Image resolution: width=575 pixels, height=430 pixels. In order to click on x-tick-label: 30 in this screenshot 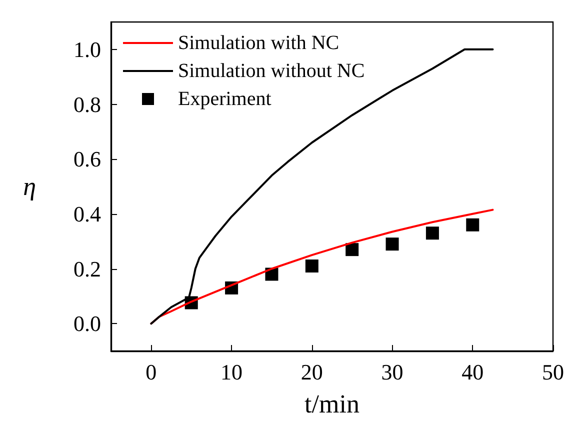, I will do `click(392, 372)`.